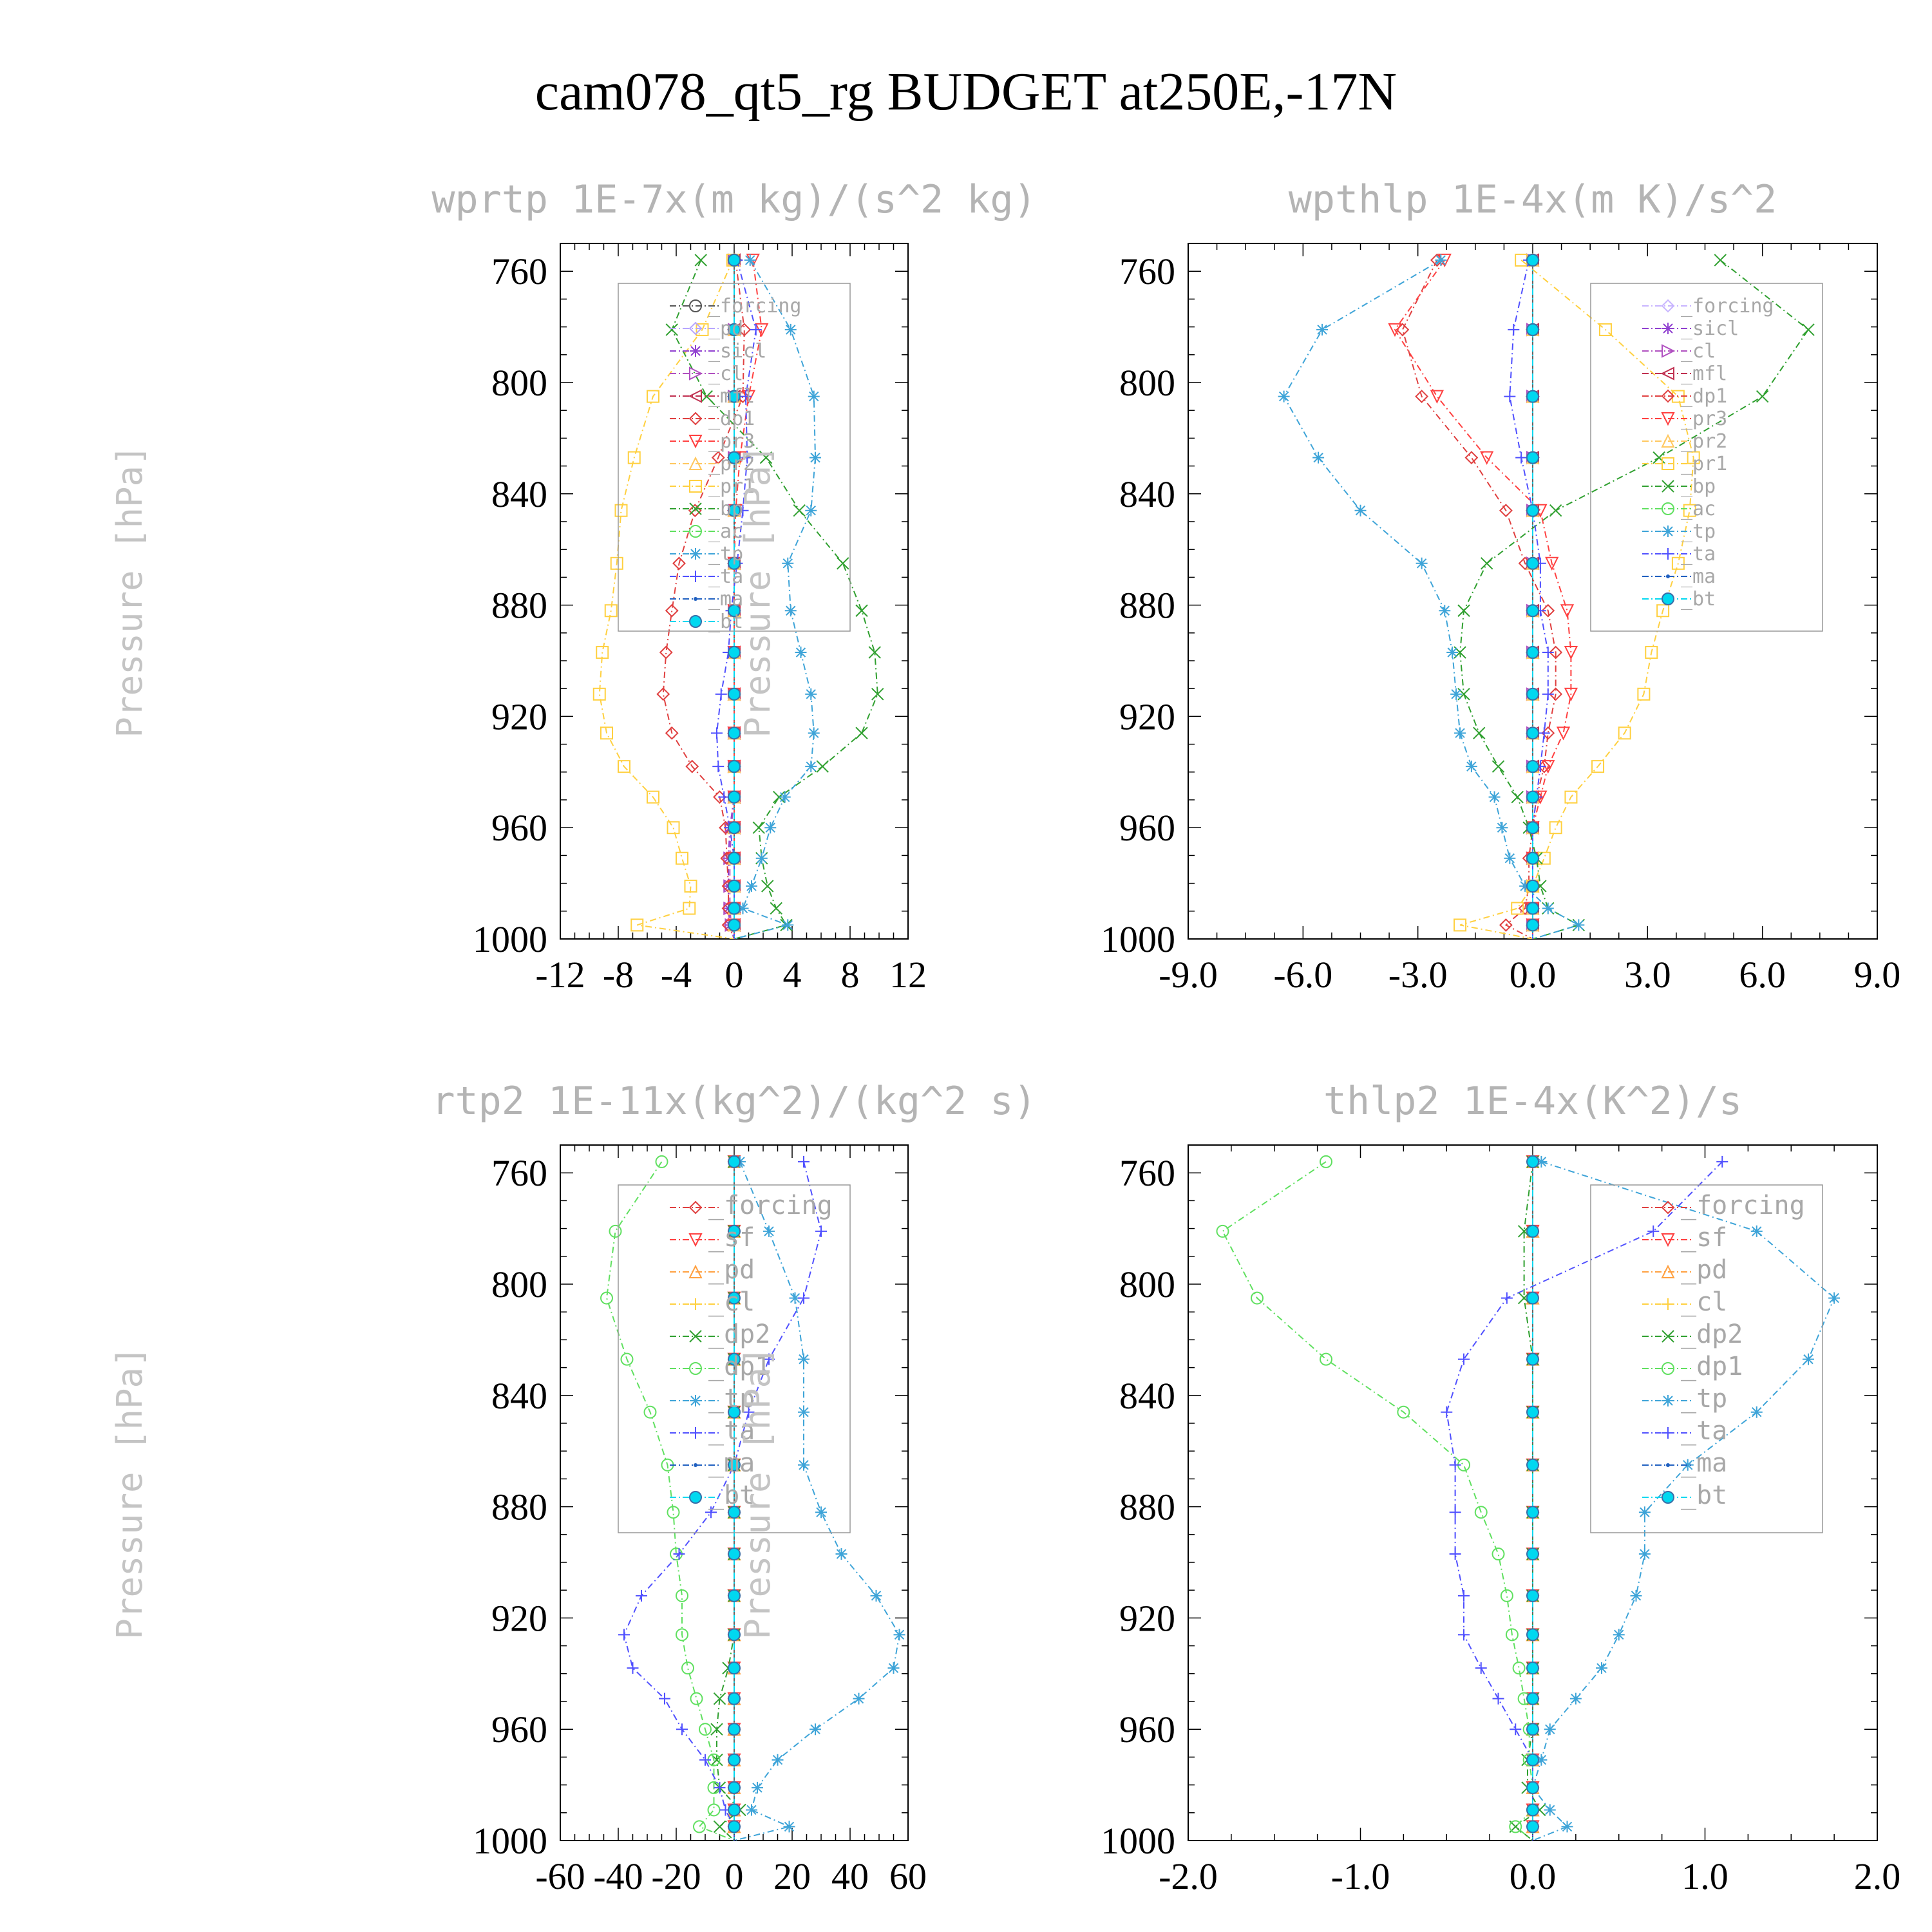 This screenshot has height=1932, width=1932. What do you see at coordinates (725, 328) in the screenshot?
I see `legend-label: _pd` at bounding box center [725, 328].